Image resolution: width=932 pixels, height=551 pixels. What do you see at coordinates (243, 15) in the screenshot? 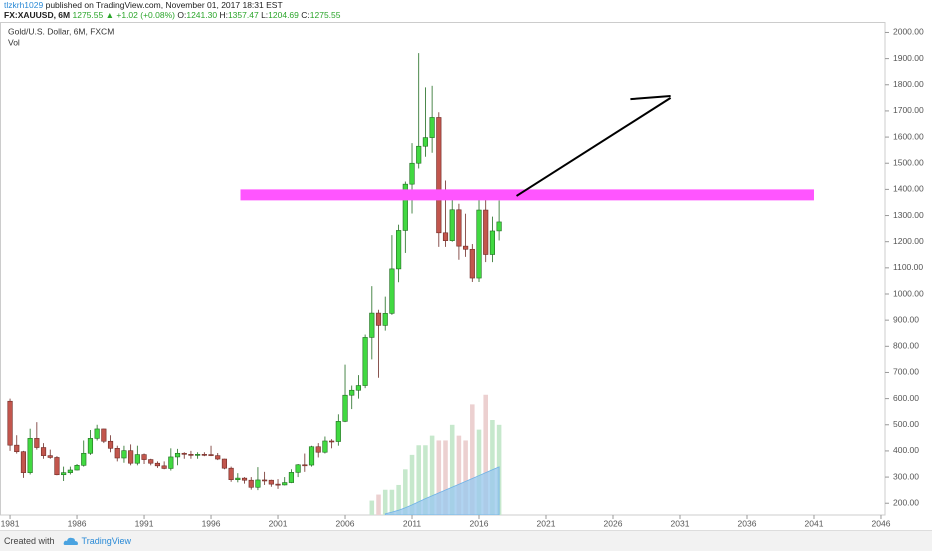
I see `high: 1357.47` at bounding box center [243, 15].